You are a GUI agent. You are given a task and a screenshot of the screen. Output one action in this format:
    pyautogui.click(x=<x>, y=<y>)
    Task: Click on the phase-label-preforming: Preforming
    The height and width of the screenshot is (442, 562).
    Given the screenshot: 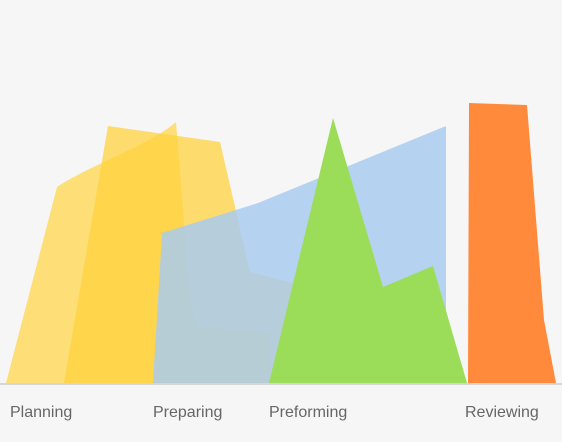 What is the action you would take?
    pyautogui.click(x=308, y=412)
    